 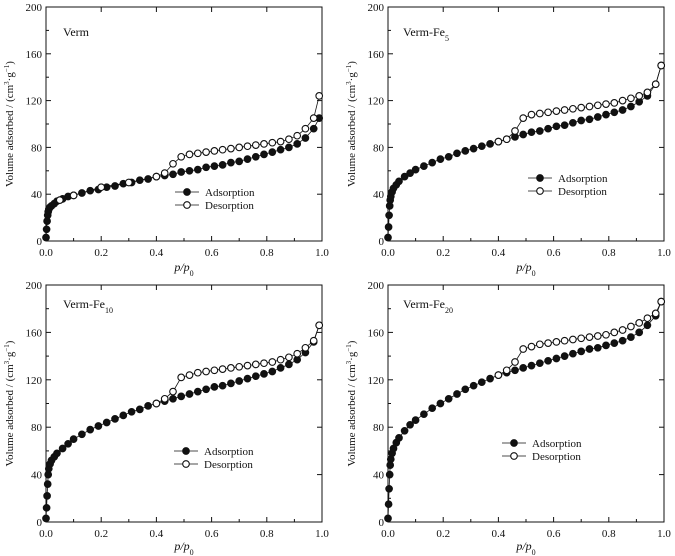 What do you see at coordinates (609, 534) in the screenshot?
I see `x-tick-label: 0.8` at bounding box center [609, 534].